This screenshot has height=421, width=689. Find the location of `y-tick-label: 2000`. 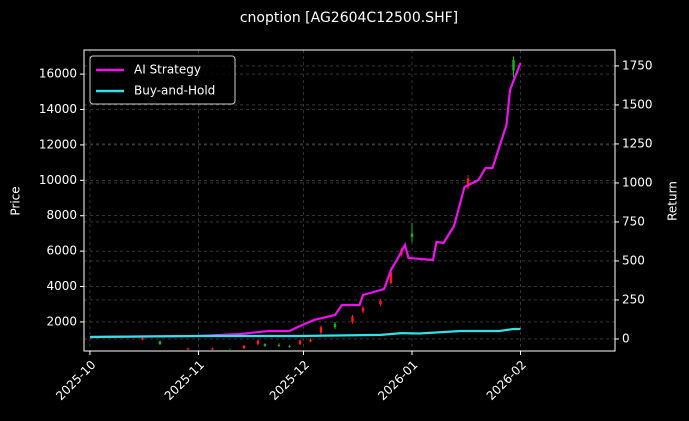

y-tick-label: 2000 is located at coordinates (61, 321).